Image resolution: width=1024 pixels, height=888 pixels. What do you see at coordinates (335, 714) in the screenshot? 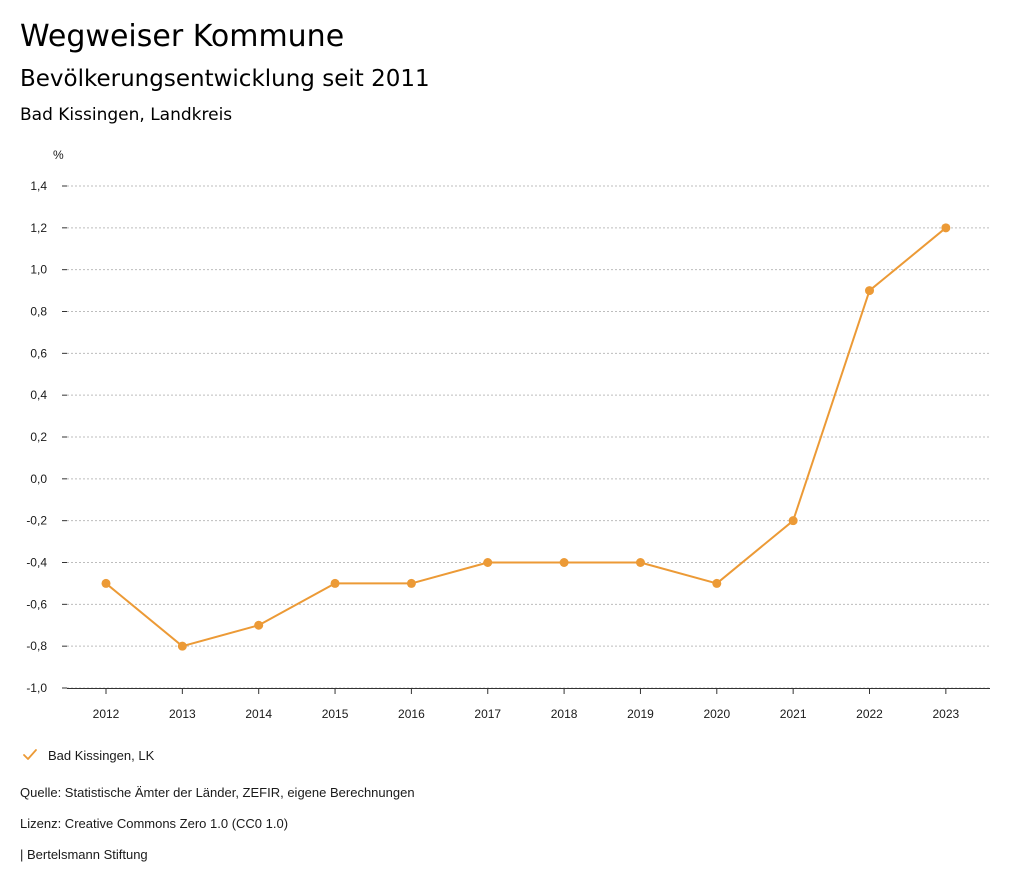
I see `x-tick-label: 2015` at bounding box center [335, 714].